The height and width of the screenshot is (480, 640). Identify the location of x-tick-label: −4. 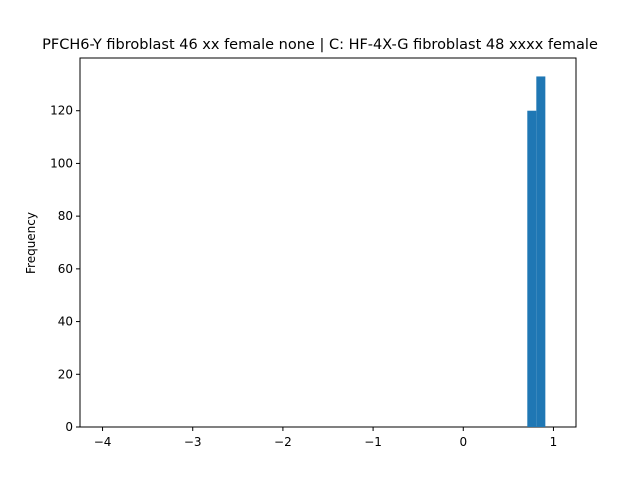
(103, 442).